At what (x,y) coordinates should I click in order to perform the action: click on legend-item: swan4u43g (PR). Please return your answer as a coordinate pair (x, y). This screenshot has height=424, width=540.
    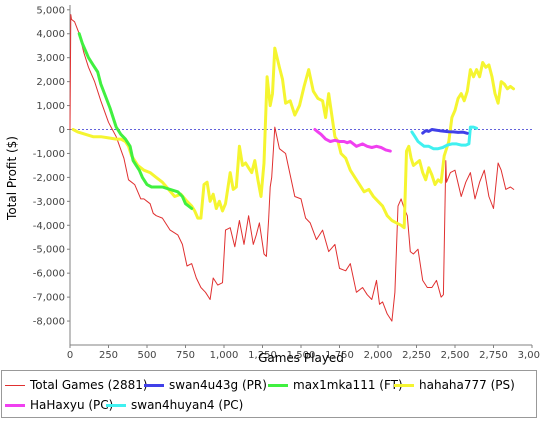
    Looking at the image, I should click on (205, 385).